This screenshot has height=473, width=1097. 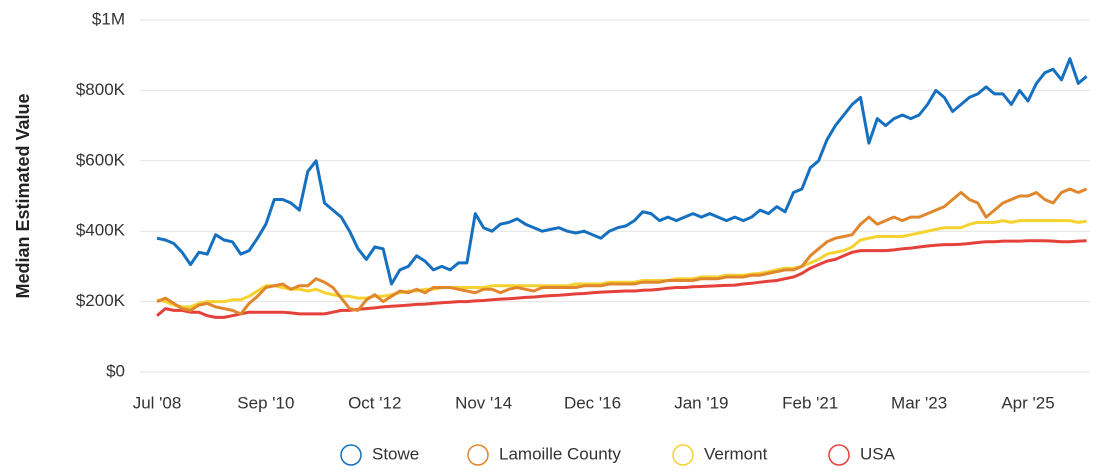 What do you see at coordinates (701, 402) in the screenshot?
I see `x-tick-label: Jan '19` at bounding box center [701, 402].